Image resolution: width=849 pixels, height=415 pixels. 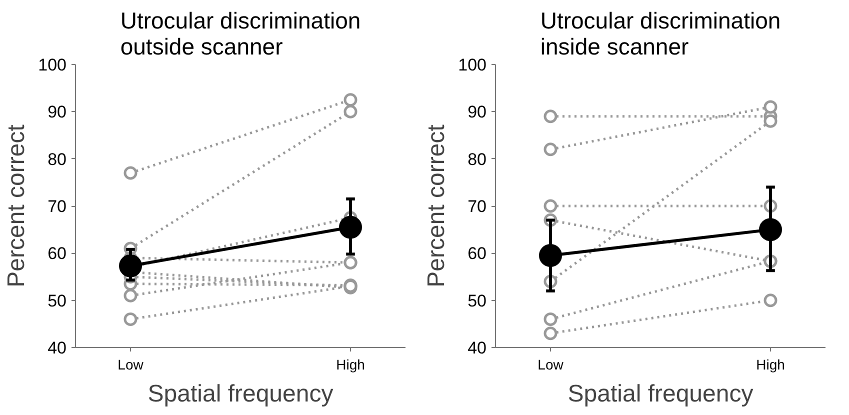 I want to click on chart-title: Utrocular discrimination outside scanner, so click(x=240, y=34).